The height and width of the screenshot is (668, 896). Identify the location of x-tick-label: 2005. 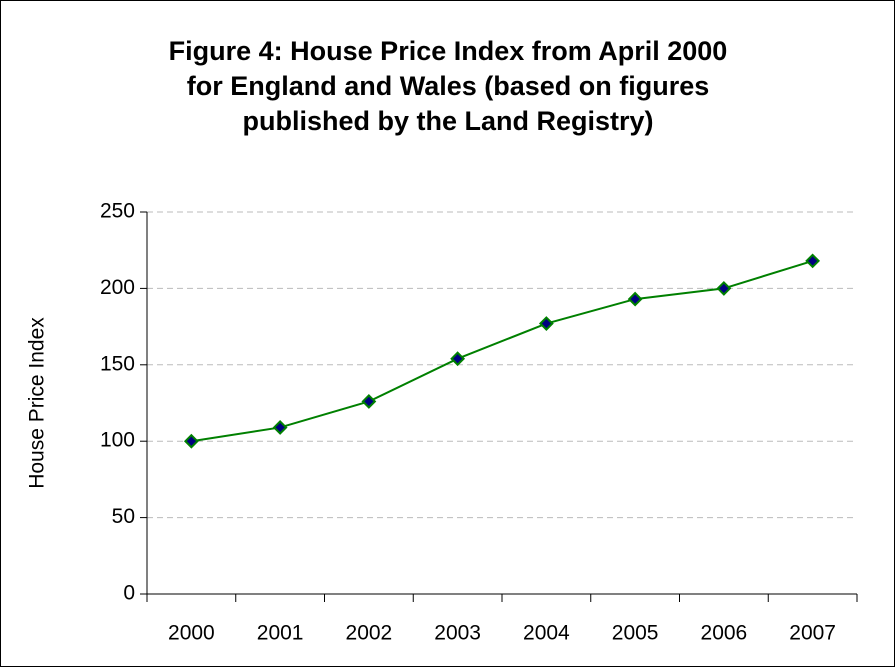
(635, 633).